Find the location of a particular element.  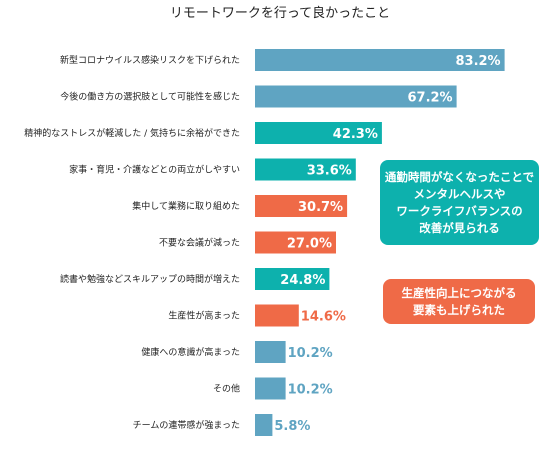

category-label: 精神的なストレスが軽減した / 気持ちに余裕ができた is located at coordinates (132, 133).